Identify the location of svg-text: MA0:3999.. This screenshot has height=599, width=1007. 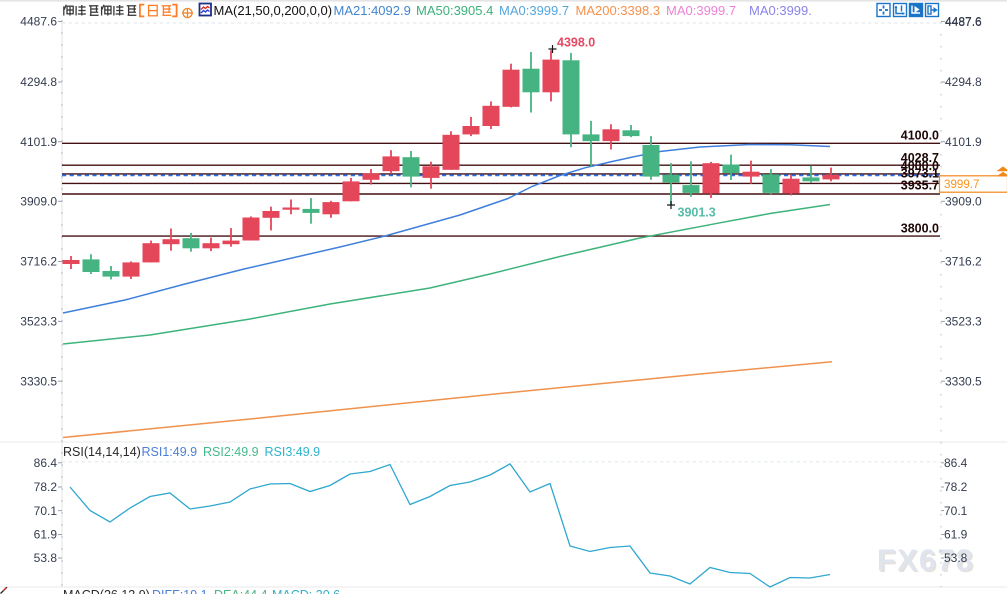
(780, 10).